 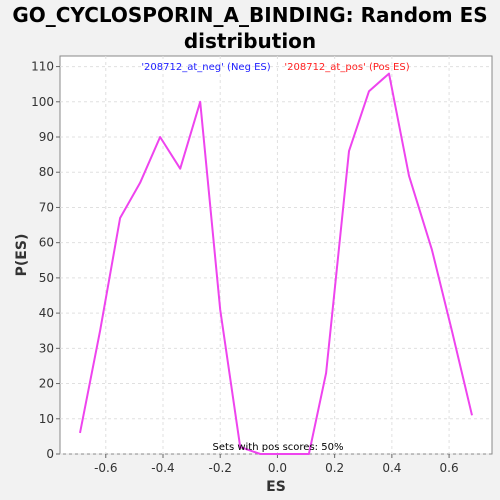 What do you see at coordinates (46, 278) in the screenshot?
I see `y-tick-label: 50` at bounding box center [46, 278].